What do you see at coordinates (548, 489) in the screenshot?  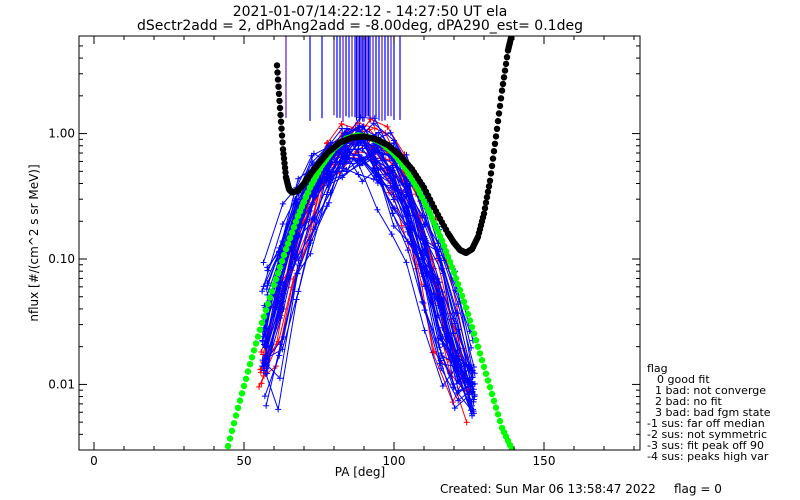 I see `created-timestamp: Created: Sun Mar 06 13:58:47 2022` at bounding box center [548, 489].